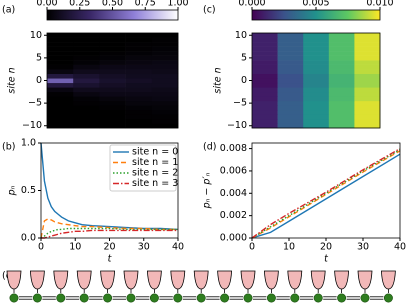  I want to click on colorbar-tick-label: 0.75, so click(145, 4).